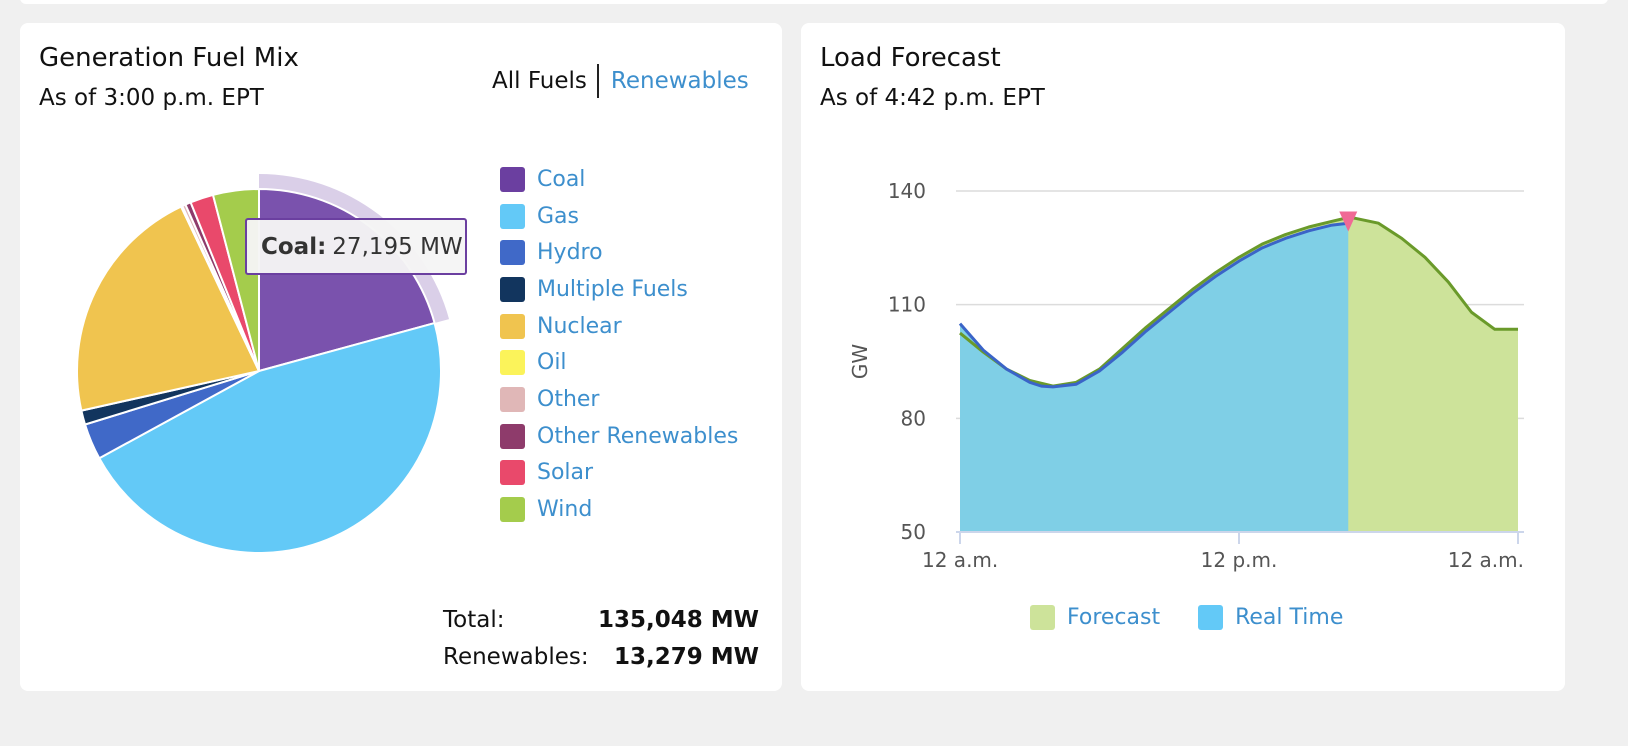 This screenshot has height=746, width=1628. What do you see at coordinates (619, 216) in the screenshot?
I see `legend-item-gas: Gas` at bounding box center [619, 216].